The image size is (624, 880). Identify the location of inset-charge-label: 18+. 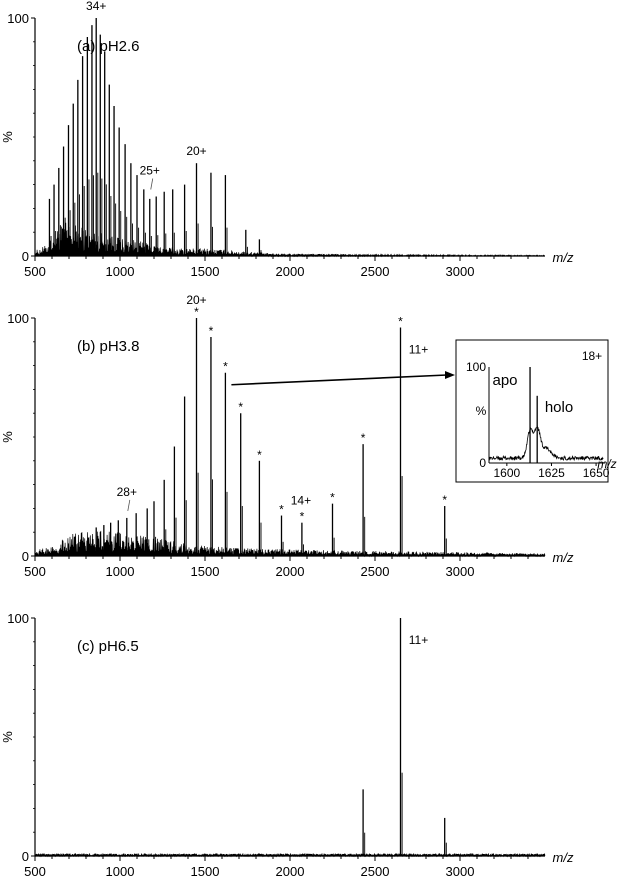
(592, 356).